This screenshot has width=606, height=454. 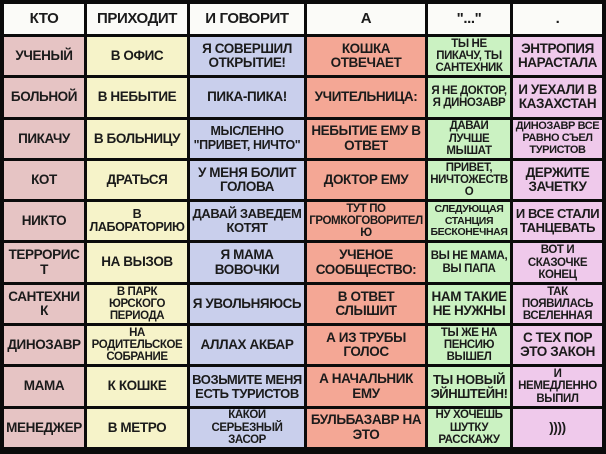 I want to click on table-cell-label: ПИКА-ПИКА!, so click(x=247, y=97).